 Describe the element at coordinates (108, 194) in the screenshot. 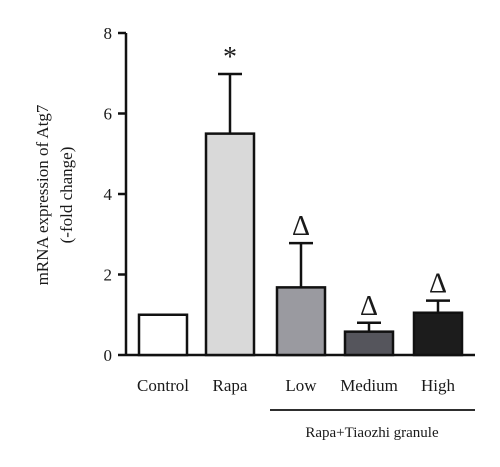

I see `y-tick-label: 4` at that location.